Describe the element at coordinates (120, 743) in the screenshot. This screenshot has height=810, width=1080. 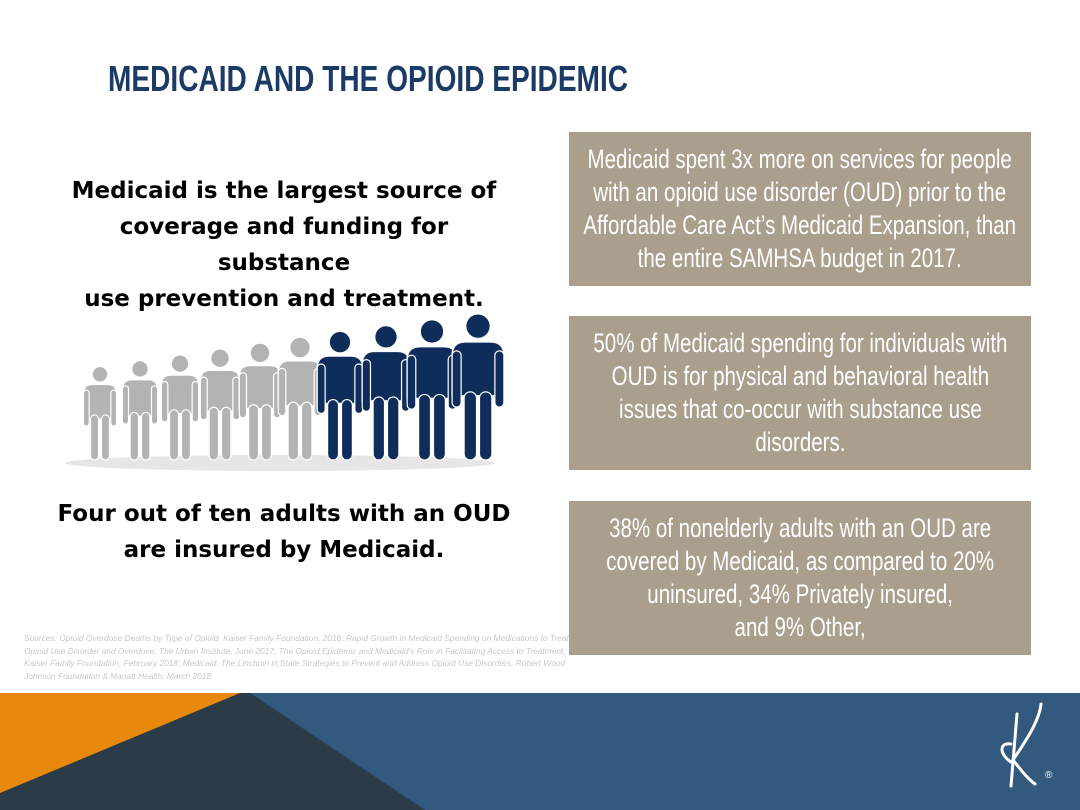
I see `footer-orange-shape` at that location.